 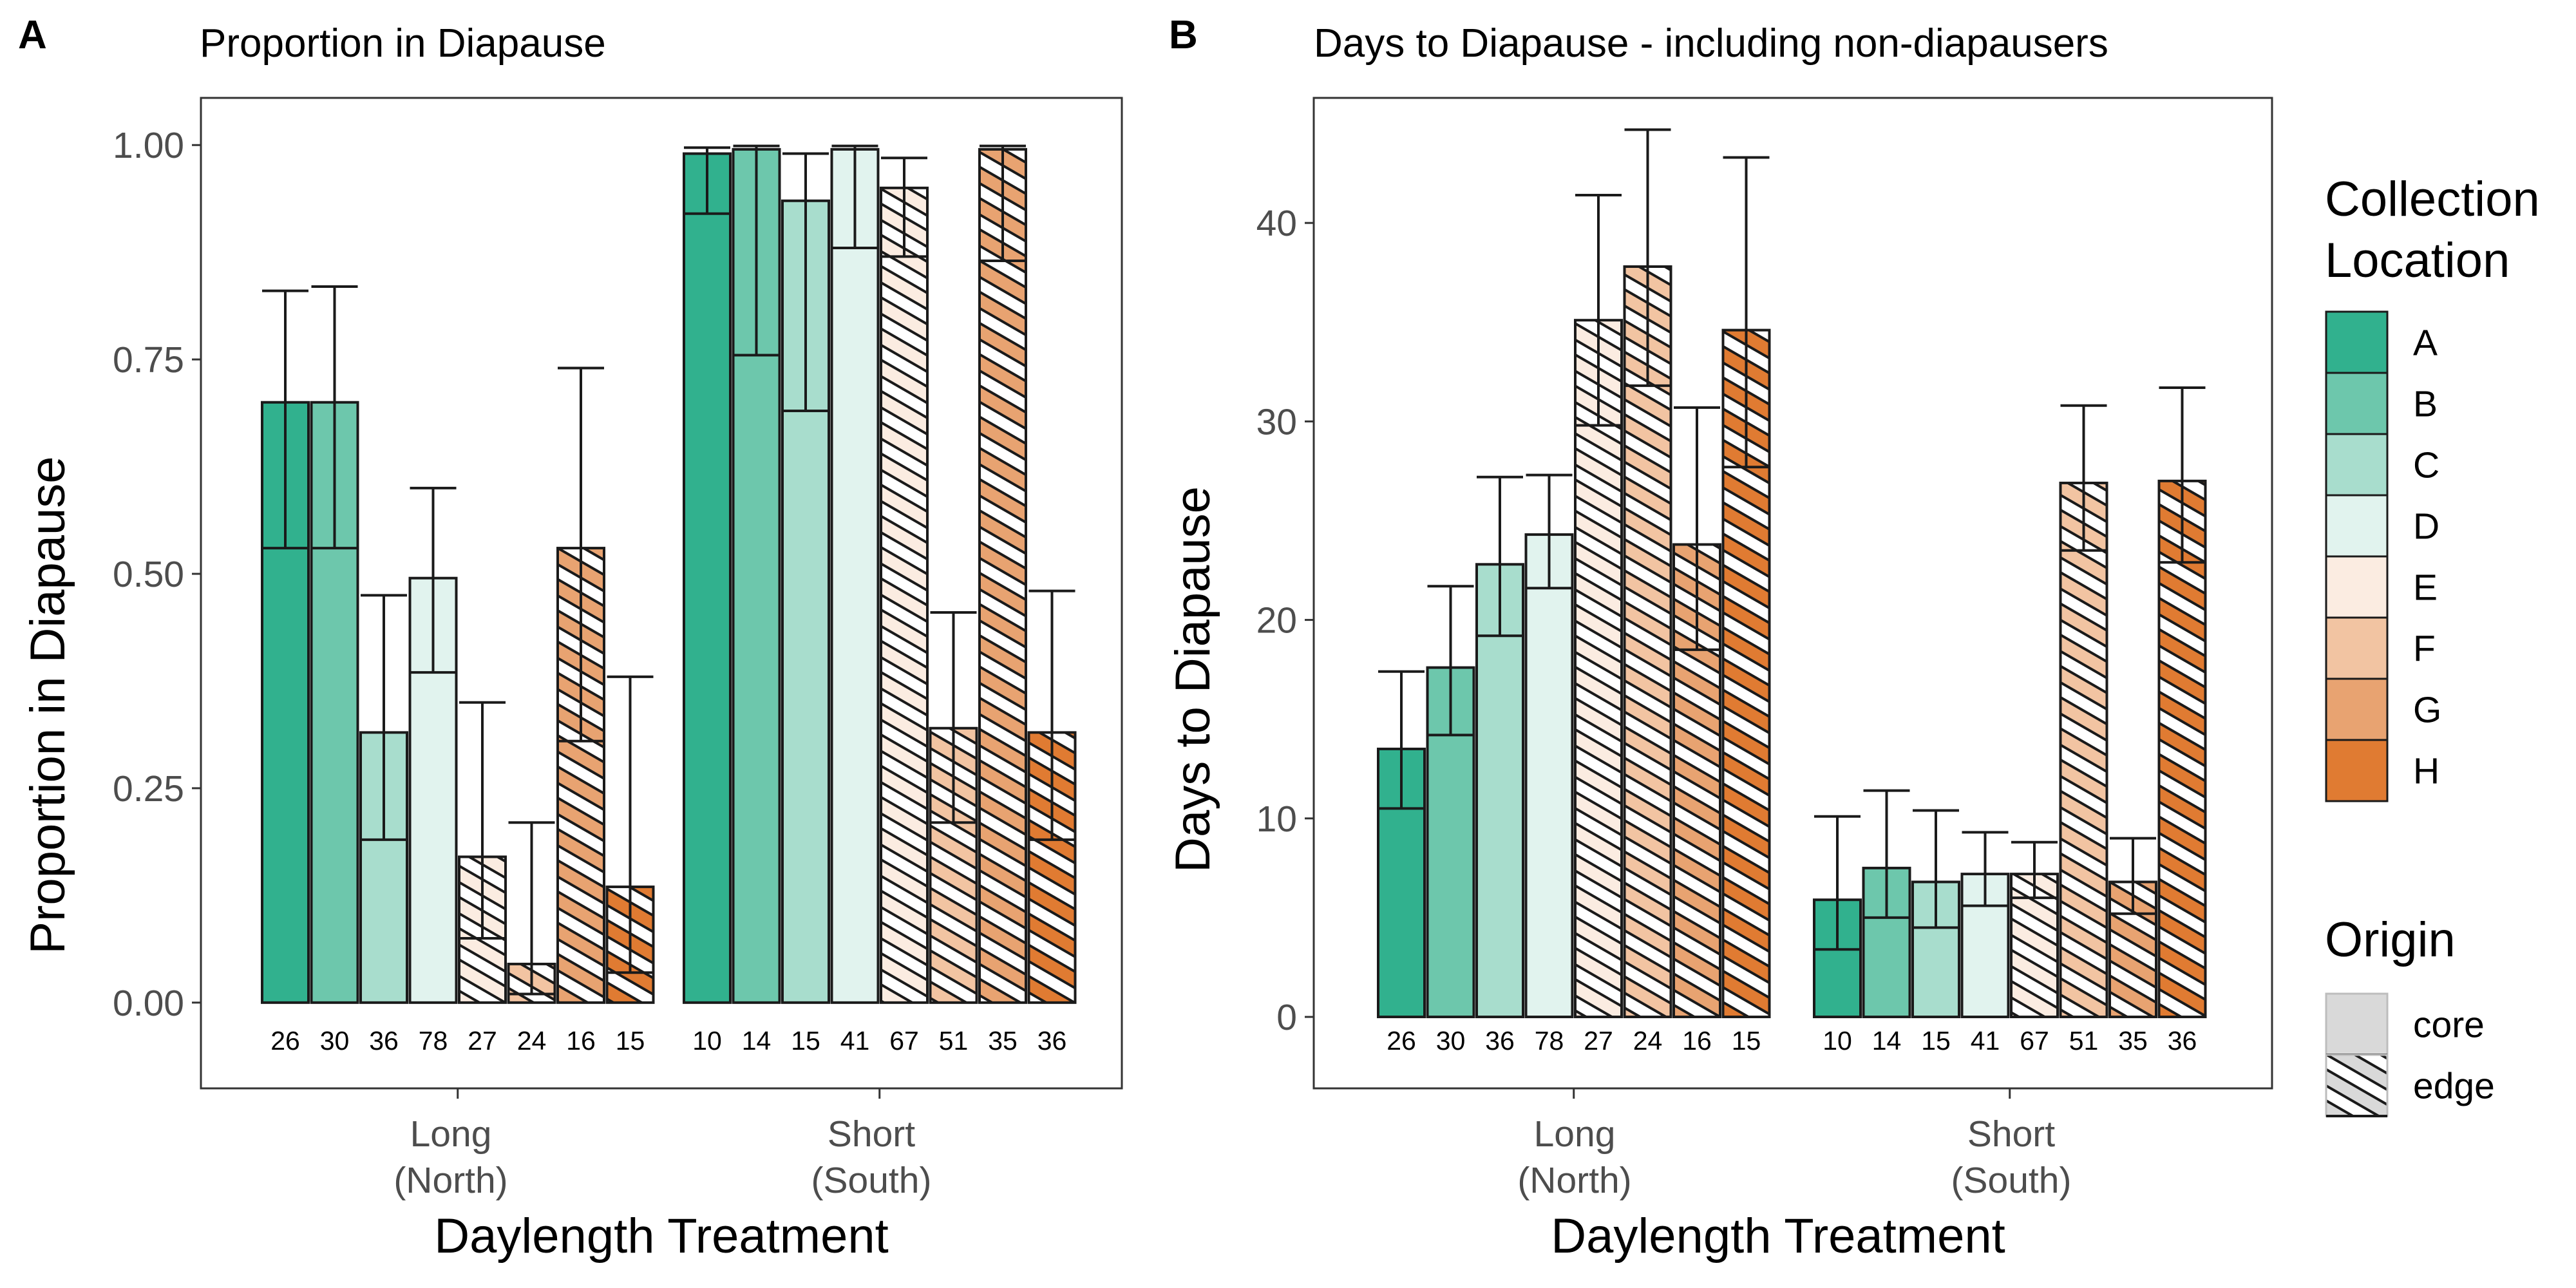 I want to click on group-label-a-short-line2: (South), so click(x=872, y=1180).